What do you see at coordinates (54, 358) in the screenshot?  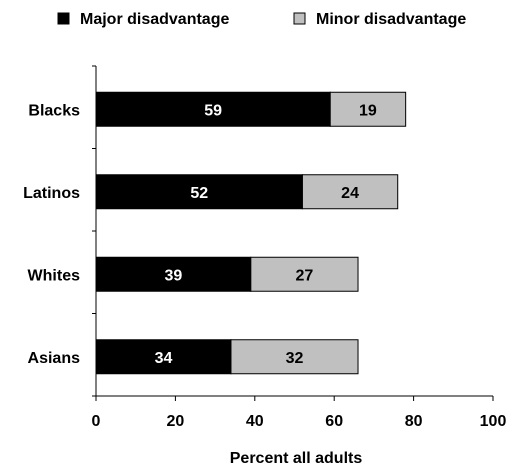 I see `category-label-asians: Asians` at bounding box center [54, 358].